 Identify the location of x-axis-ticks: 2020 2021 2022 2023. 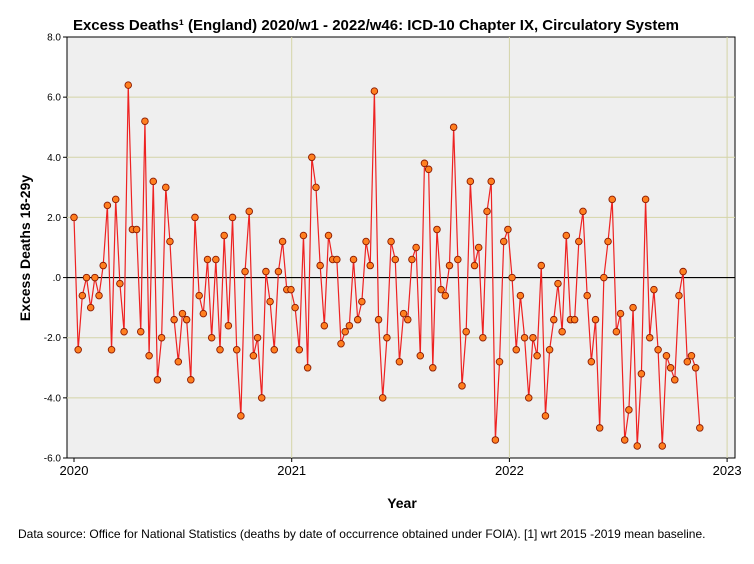
(401, 468).